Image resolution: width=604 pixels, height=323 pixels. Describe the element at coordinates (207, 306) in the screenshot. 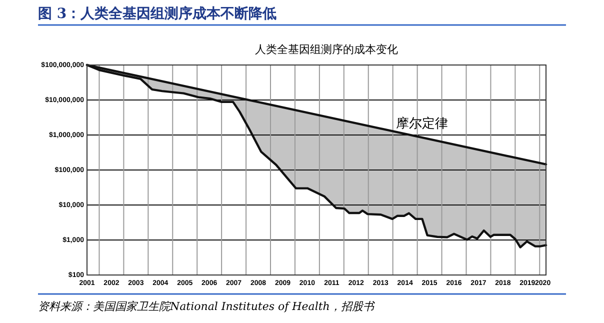

I see `text: 资料来源：美国国家卫生院National Institutes of Health，招股书` at that location.